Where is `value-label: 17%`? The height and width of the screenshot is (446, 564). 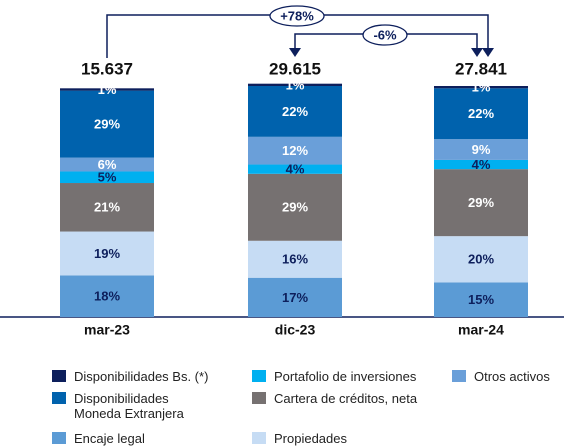
value-label: 17% is located at coordinates (295, 297).